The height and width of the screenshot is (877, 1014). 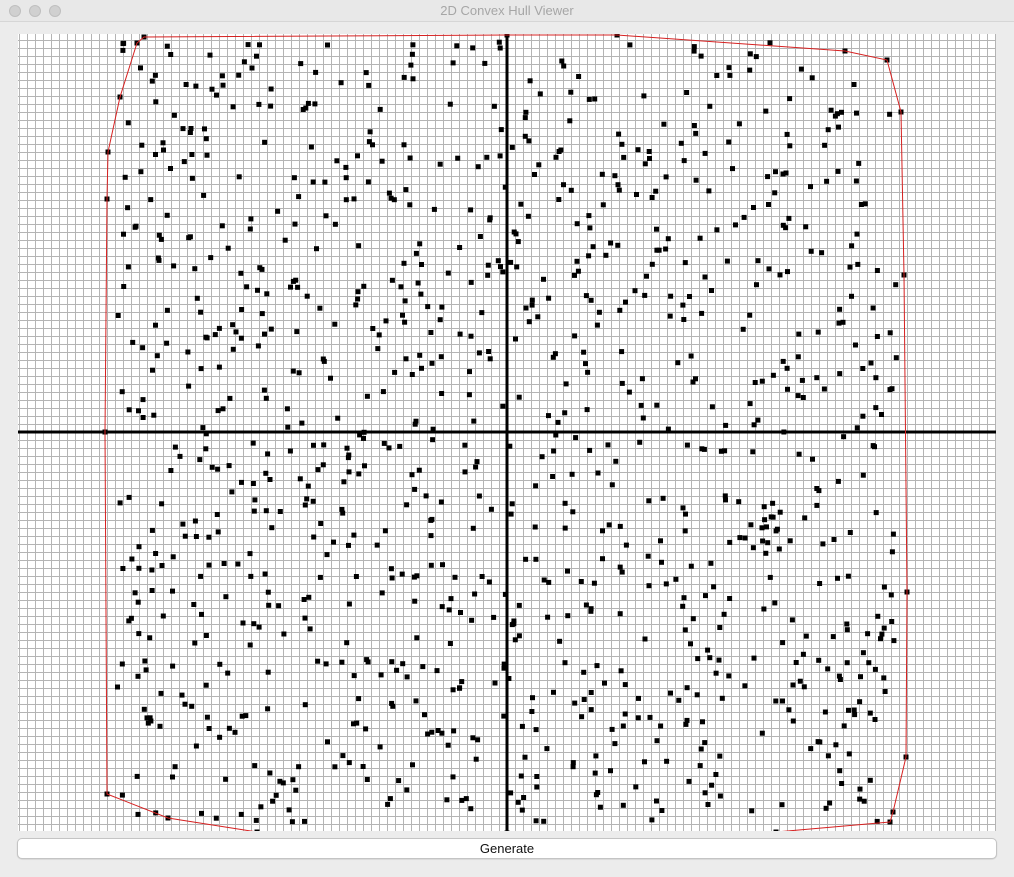 I want to click on minimize-window-icon, so click(x=35, y=11).